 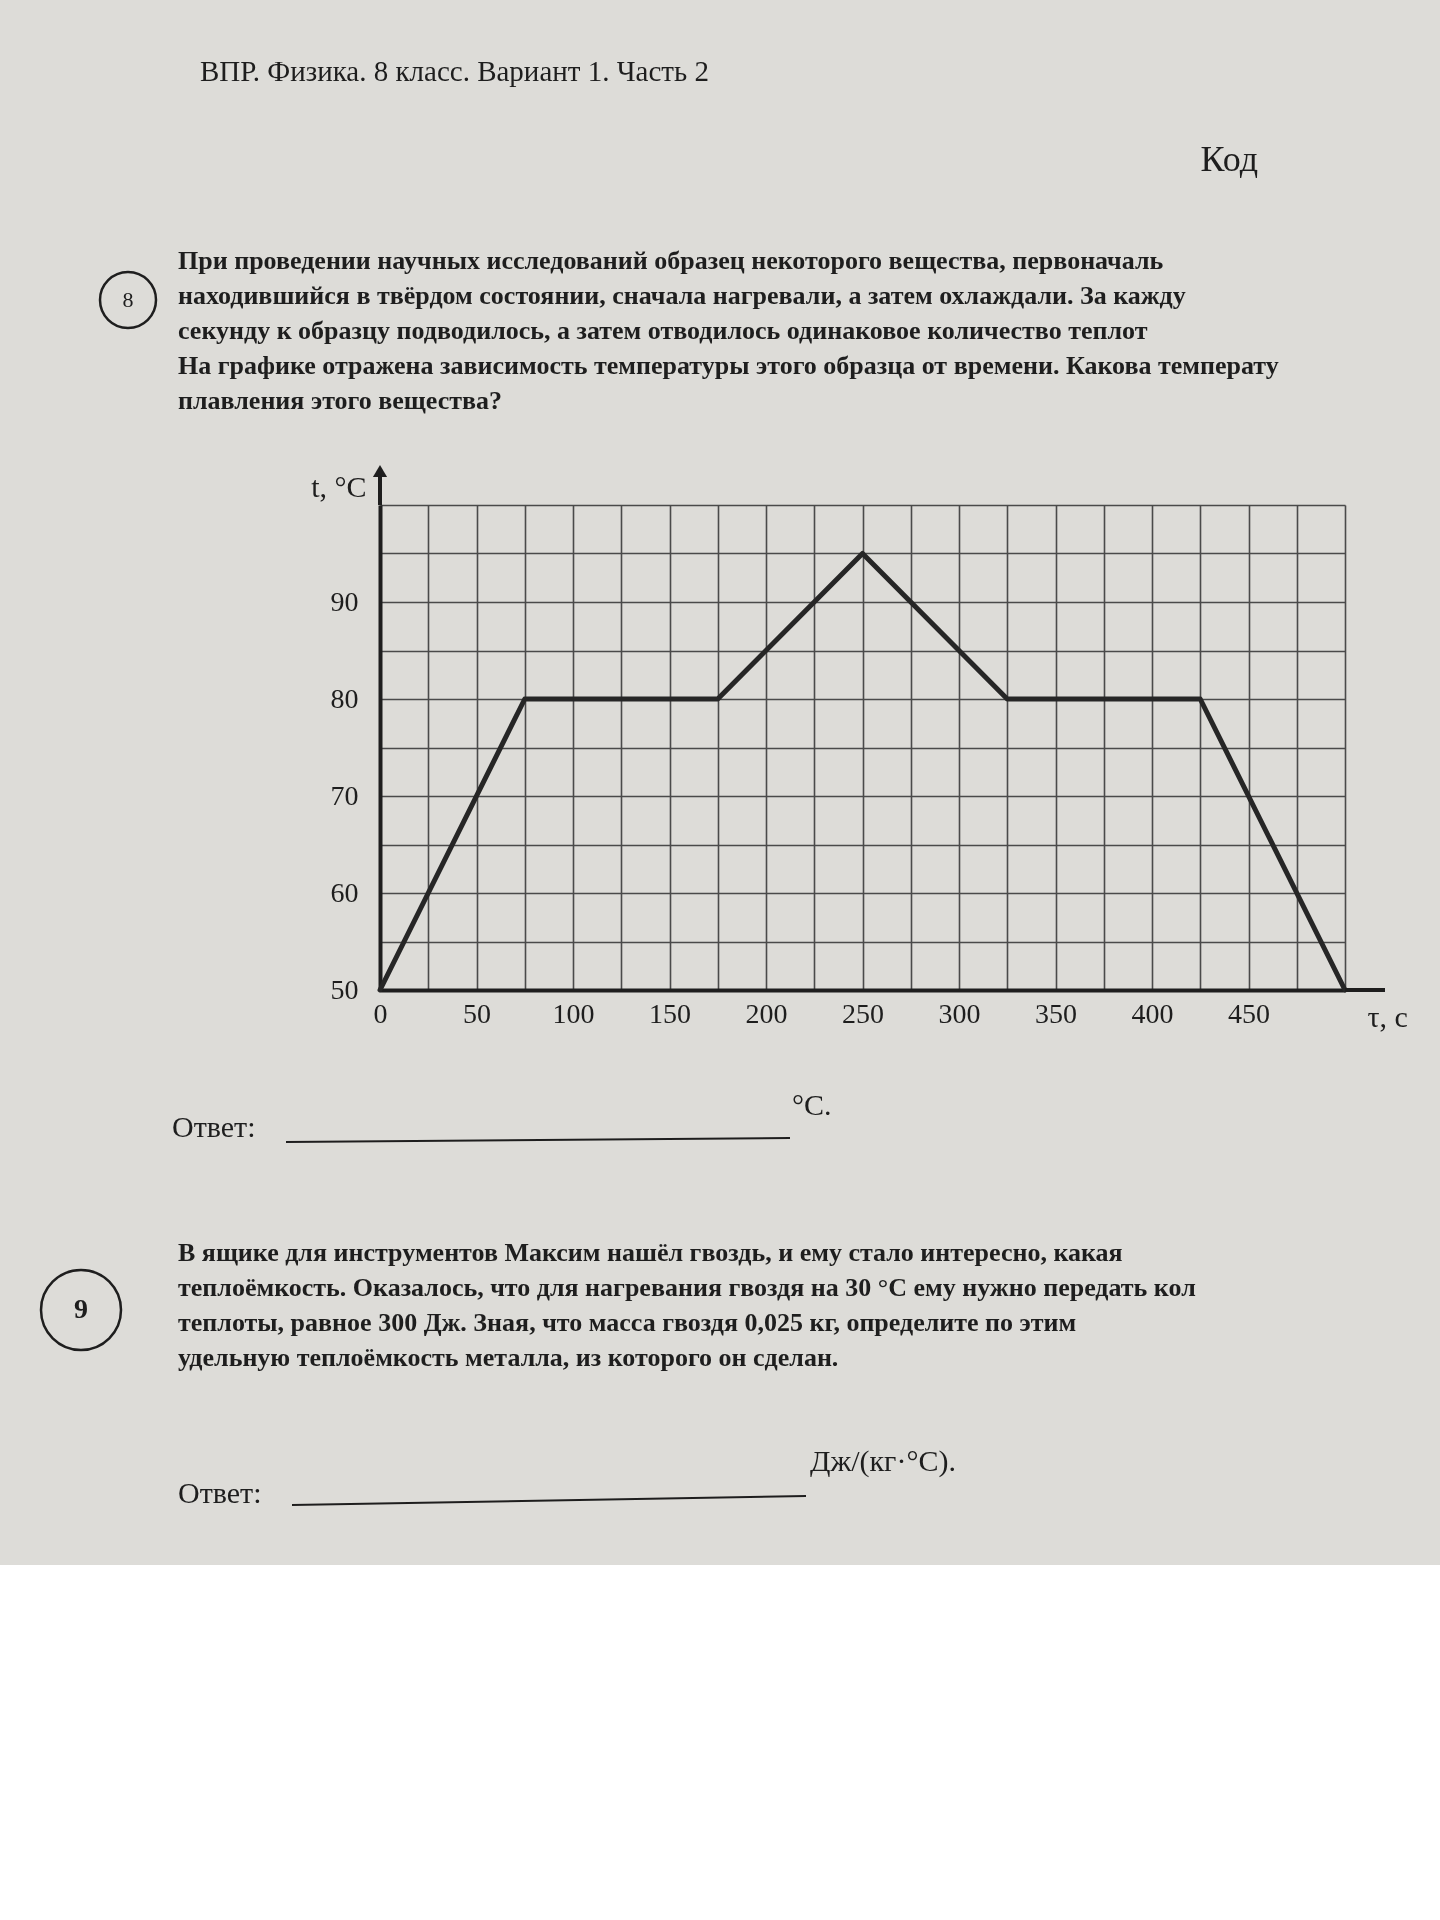 I want to click on y-tick-label: 70, so click(x=344, y=795).